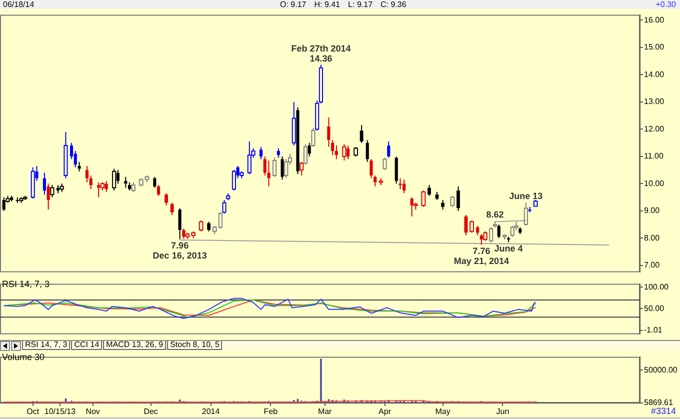 This screenshot has height=419, width=680. What do you see at coordinates (657, 287) in the screenshot?
I see `y-tick-label: 100.00` at bounding box center [657, 287].